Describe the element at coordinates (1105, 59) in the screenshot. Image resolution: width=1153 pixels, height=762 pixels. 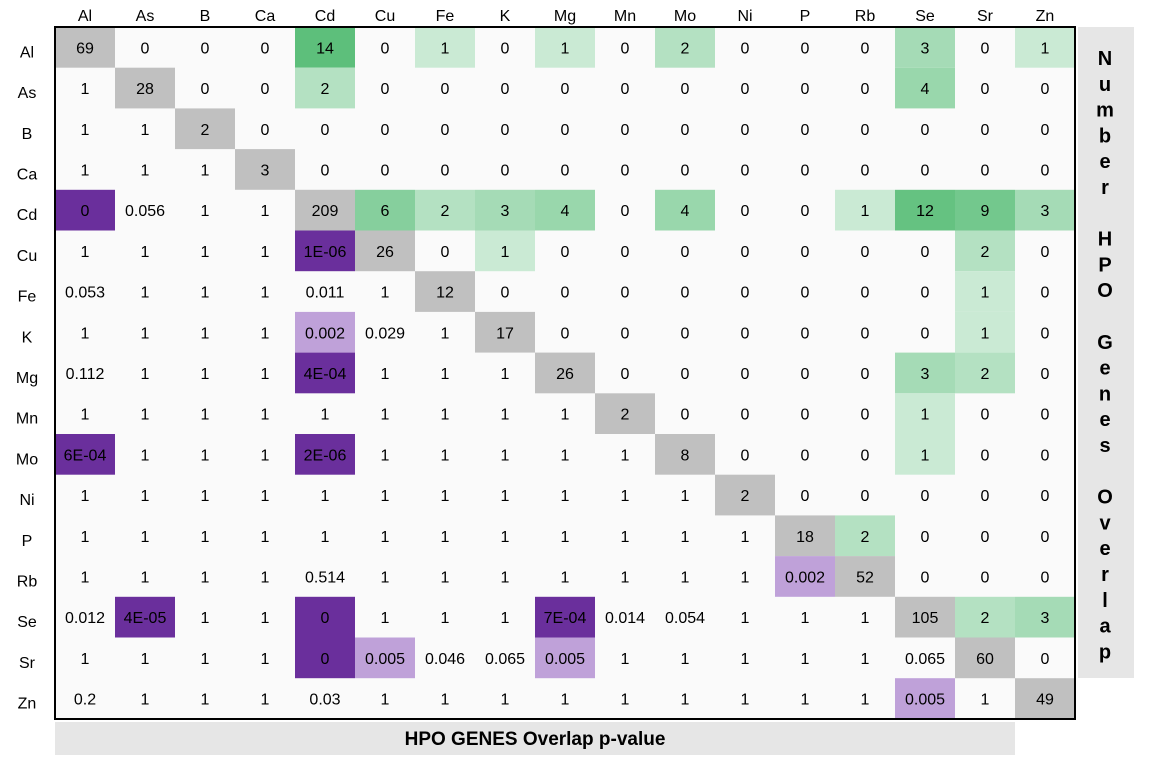
I see `right-axis-label-letter: N` at that location.